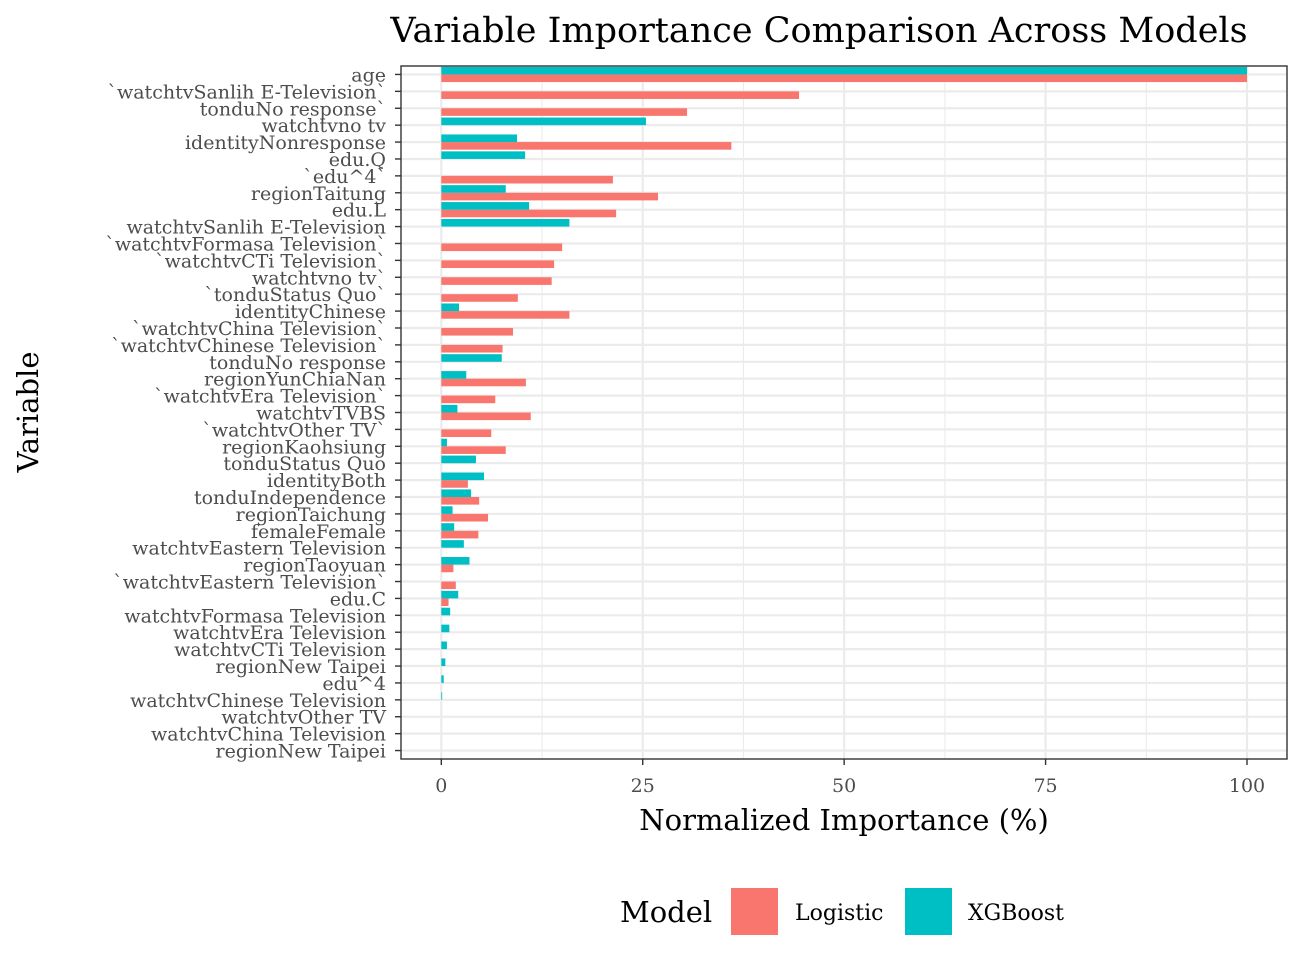  What do you see at coordinates (256, 228) in the screenshot?
I see `y-tick-label: watchtvSanlih E-Television` at bounding box center [256, 228].